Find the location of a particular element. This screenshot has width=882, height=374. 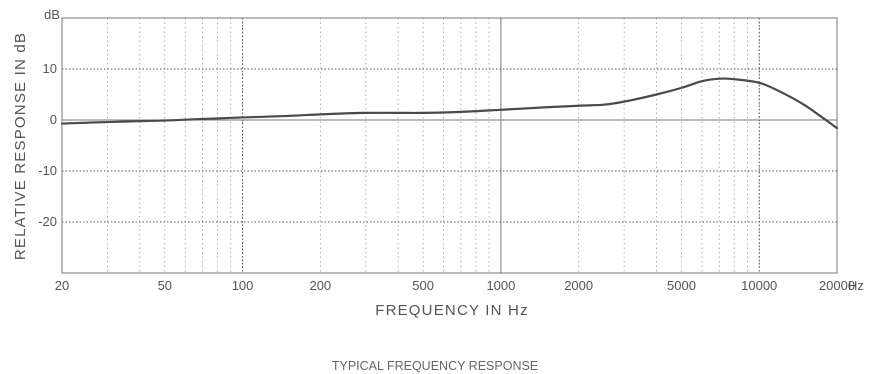

x-tick-label: 20000 is located at coordinates (837, 285).